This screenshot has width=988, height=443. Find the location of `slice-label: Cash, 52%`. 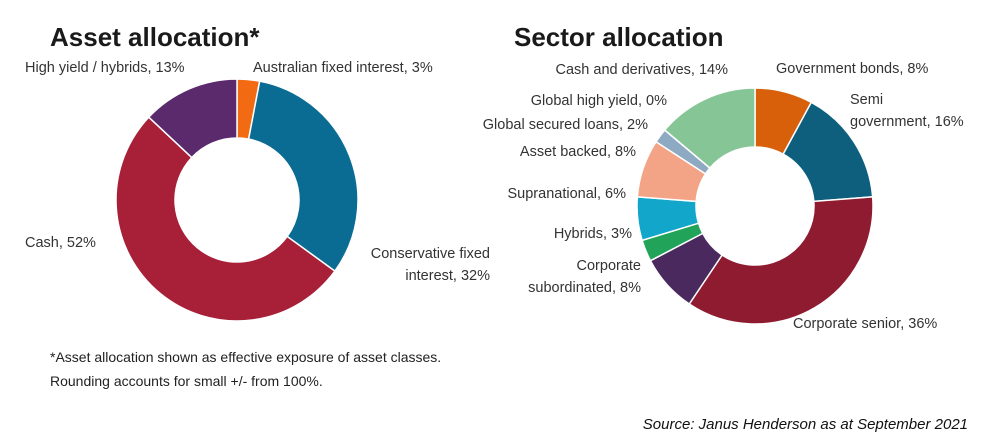

slice-label: Cash, 52% is located at coordinates (60, 243).